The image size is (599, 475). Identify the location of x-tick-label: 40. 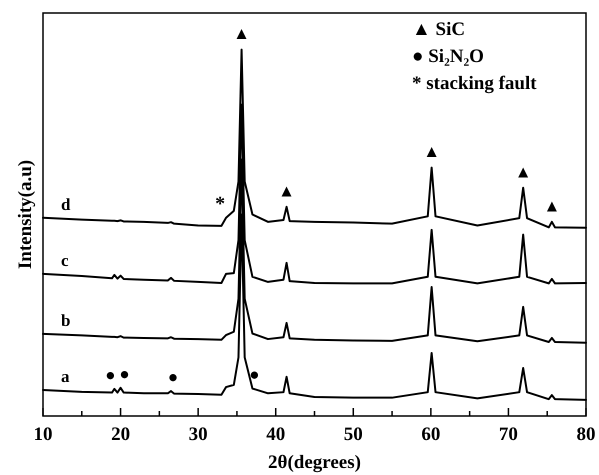
(276, 434).